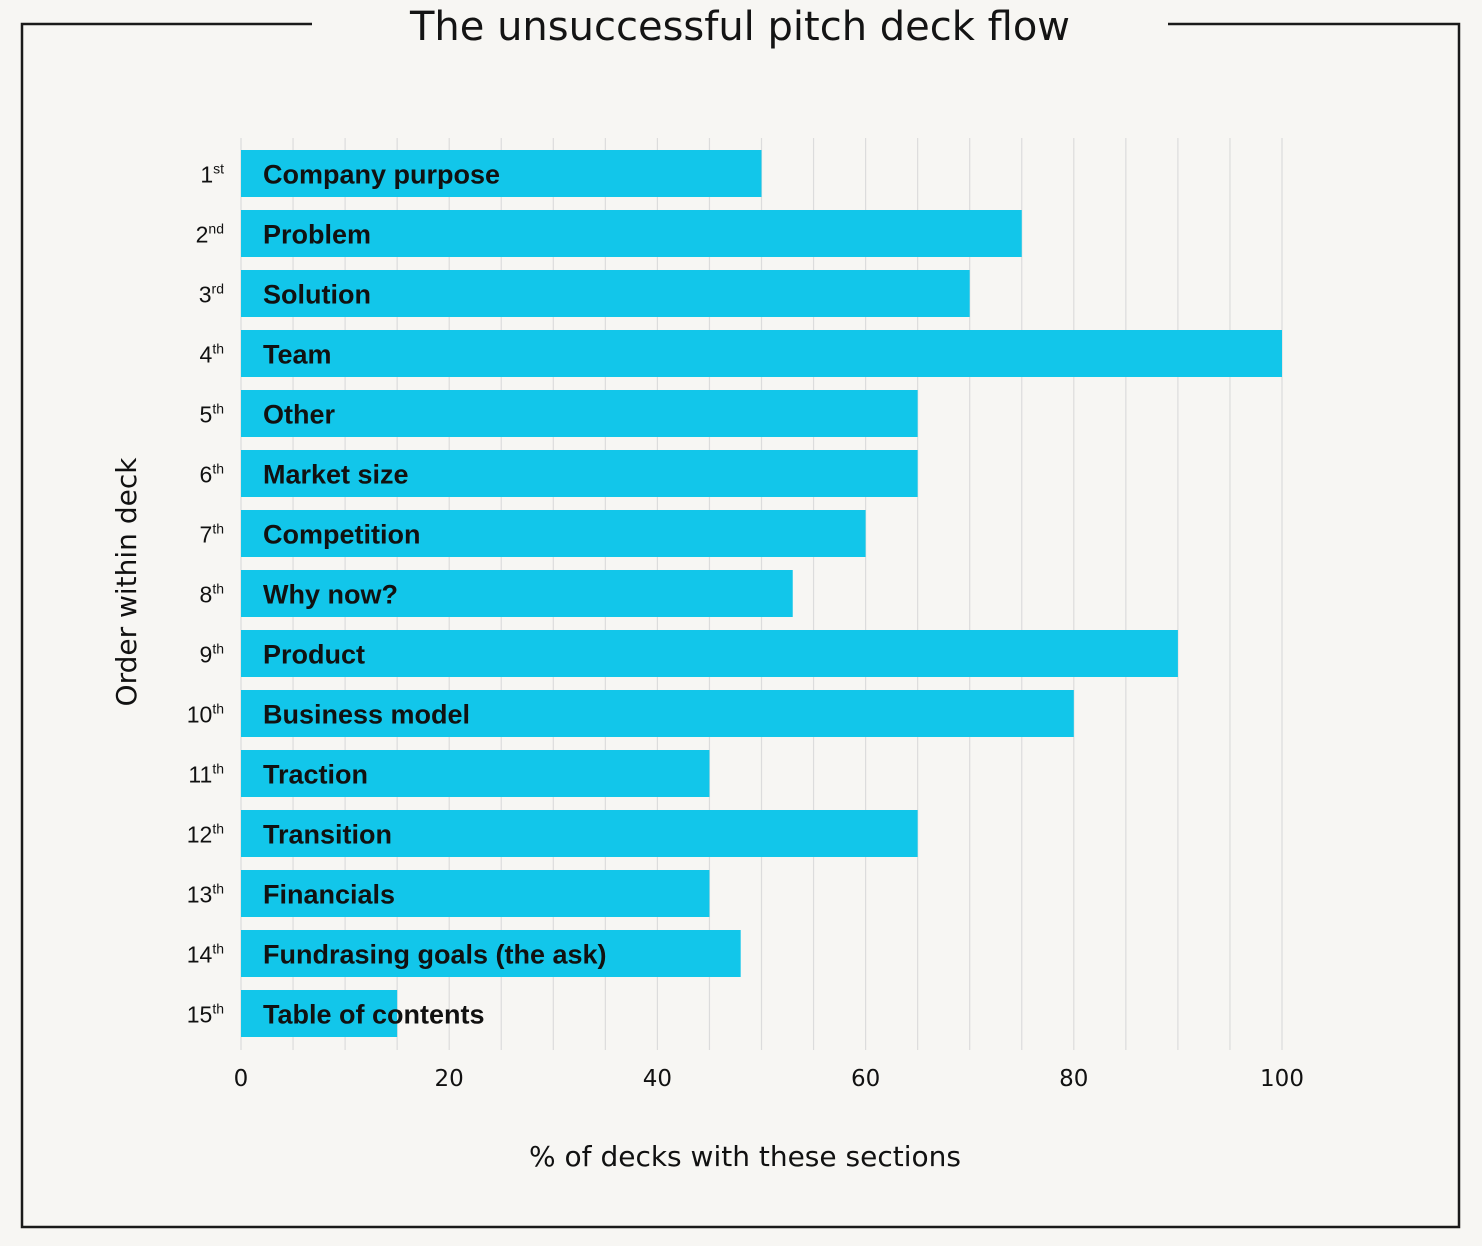 This screenshot has width=1482, height=1246. I want to click on rank-label: 6th, so click(212, 474).